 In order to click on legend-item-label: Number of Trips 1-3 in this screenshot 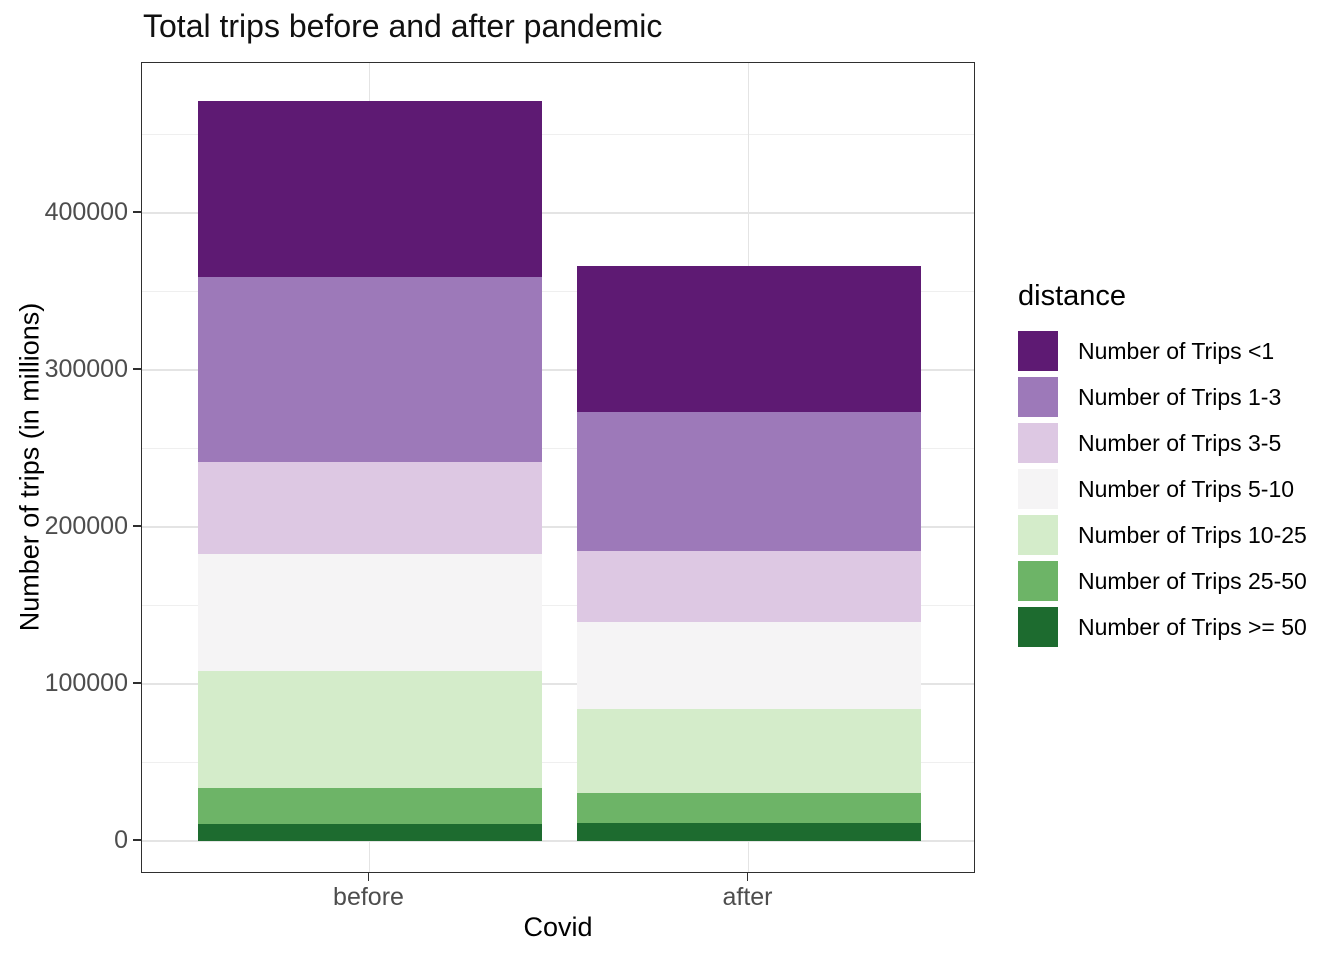, I will do `click(1180, 397)`.